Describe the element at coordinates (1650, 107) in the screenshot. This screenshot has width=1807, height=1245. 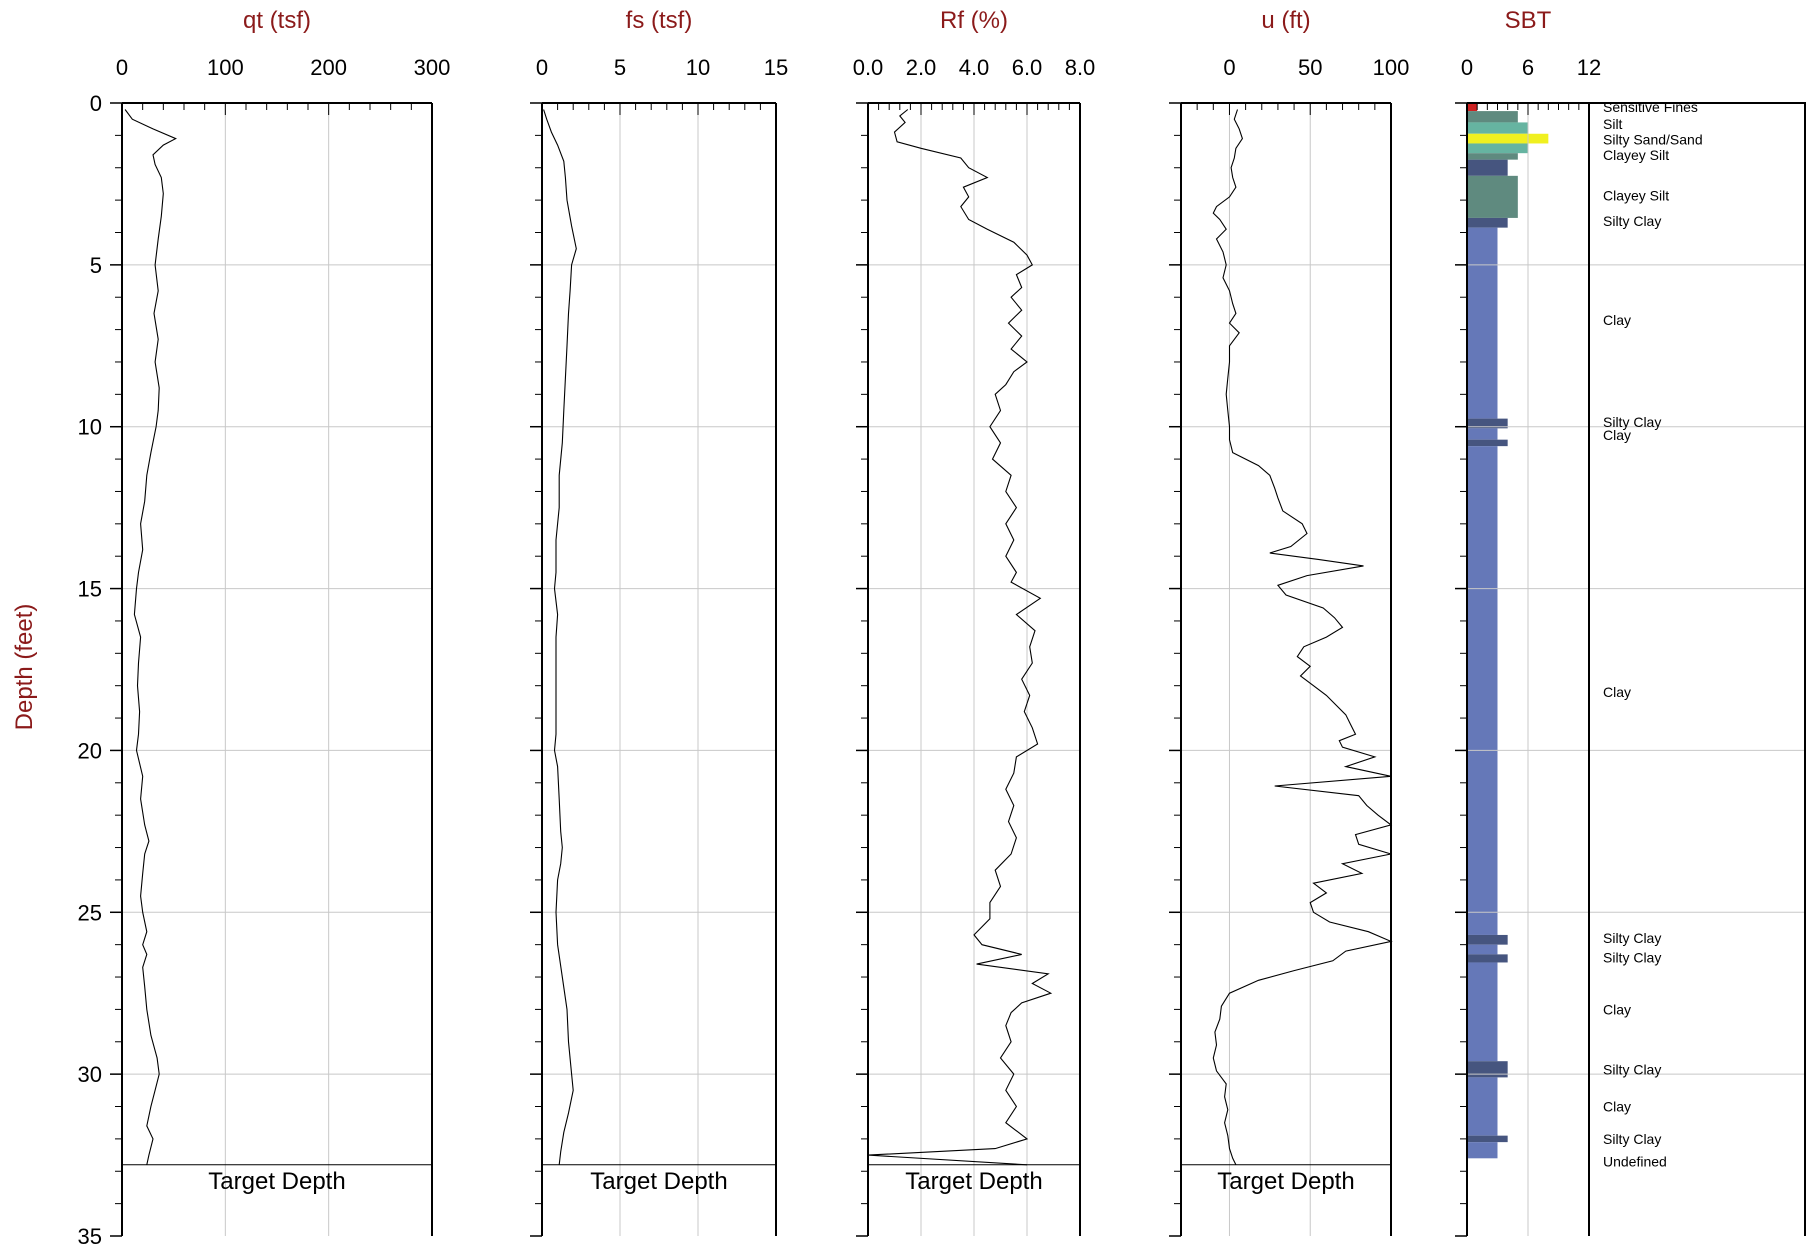
I see `sbt-layer-label: Sensitive Fines` at that location.